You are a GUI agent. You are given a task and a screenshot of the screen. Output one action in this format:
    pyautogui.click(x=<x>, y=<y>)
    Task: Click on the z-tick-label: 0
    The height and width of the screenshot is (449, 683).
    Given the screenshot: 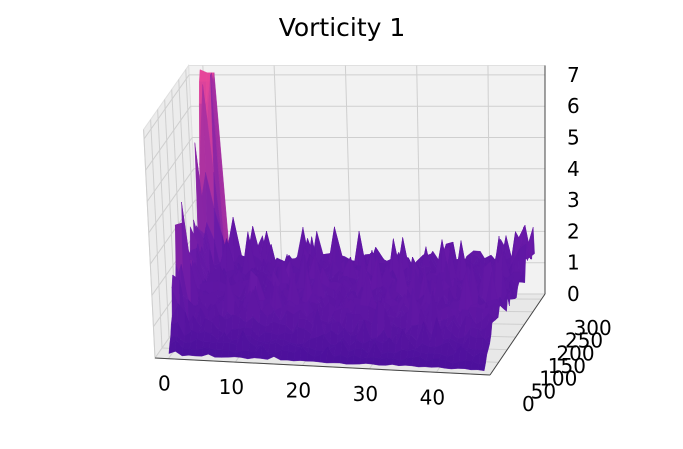 What is the action you would take?
    pyautogui.click(x=573, y=294)
    